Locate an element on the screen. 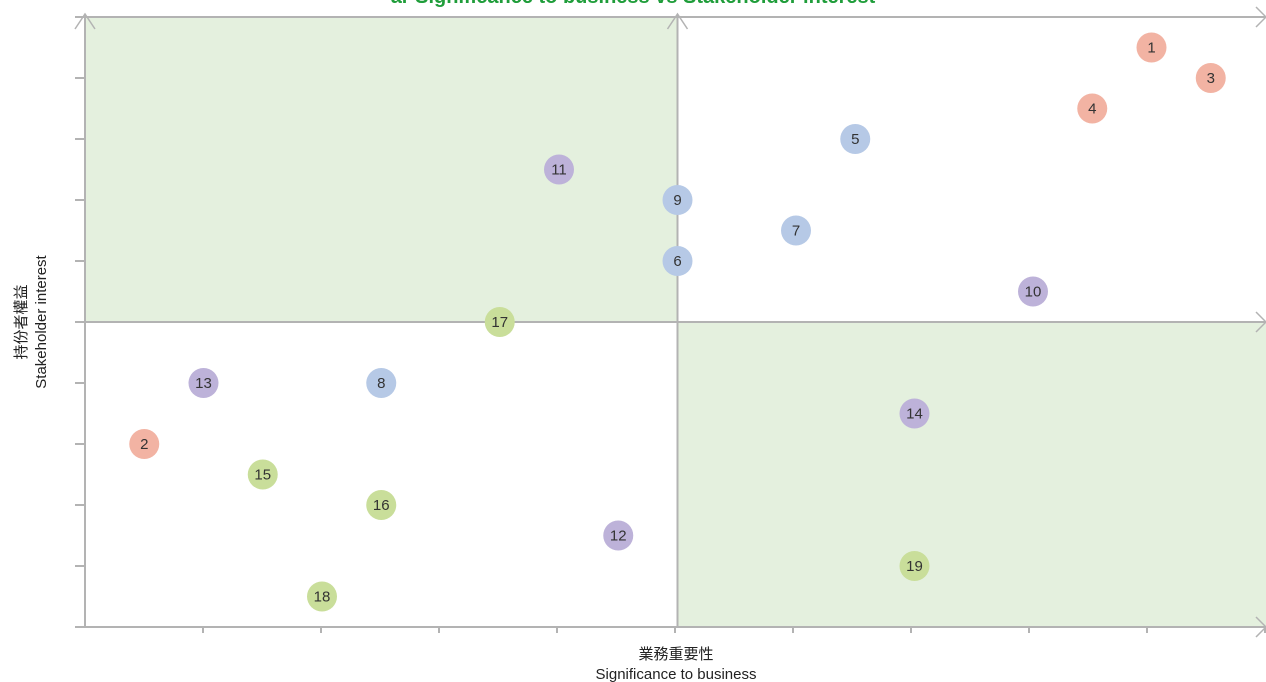 The image size is (1266, 682). point-label: 14 is located at coordinates (914, 414).